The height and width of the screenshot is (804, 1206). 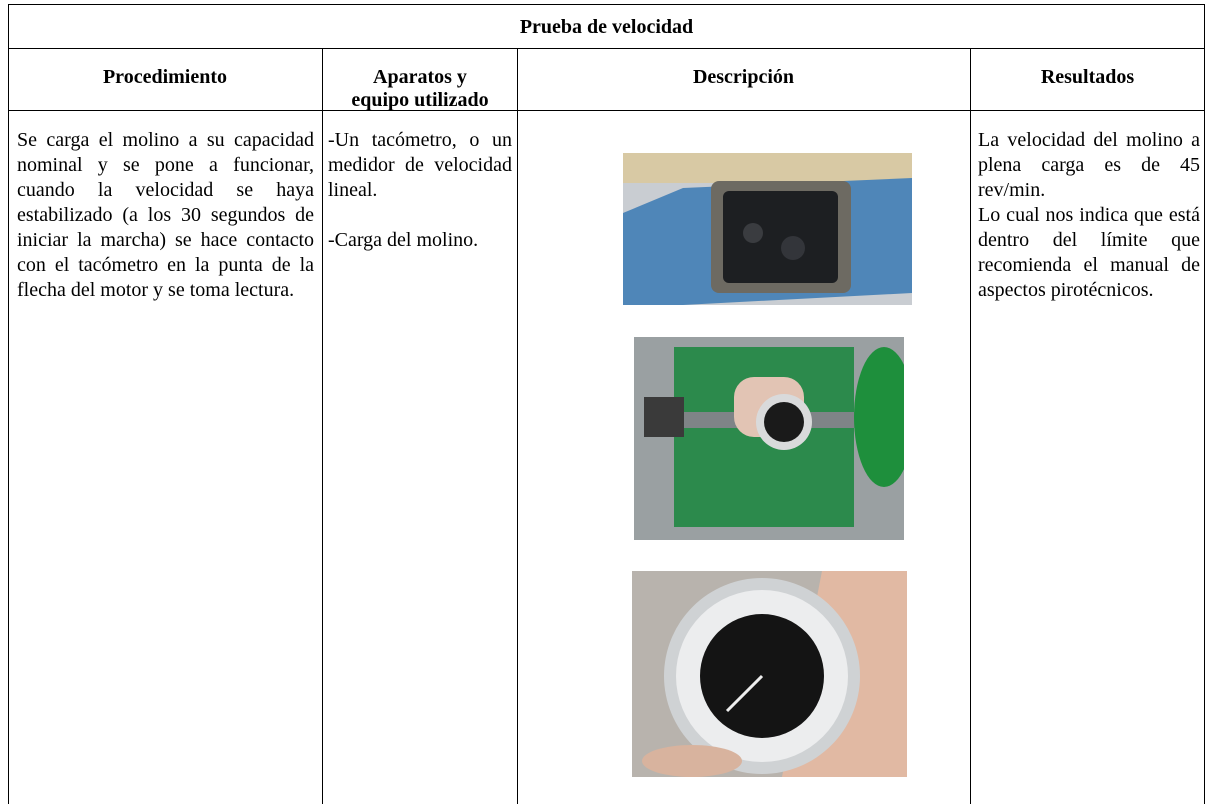 I want to click on paragraph: -Carga del molino., so click(x=403, y=240).